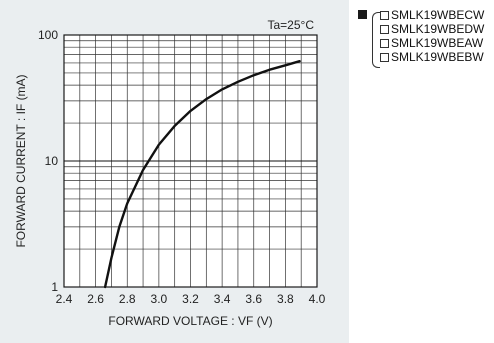 The image size is (494, 343). Describe the element at coordinates (21, 160) in the screenshot. I see `y-axis-label: FORWARD CURRENT : IF (mA)` at that location.